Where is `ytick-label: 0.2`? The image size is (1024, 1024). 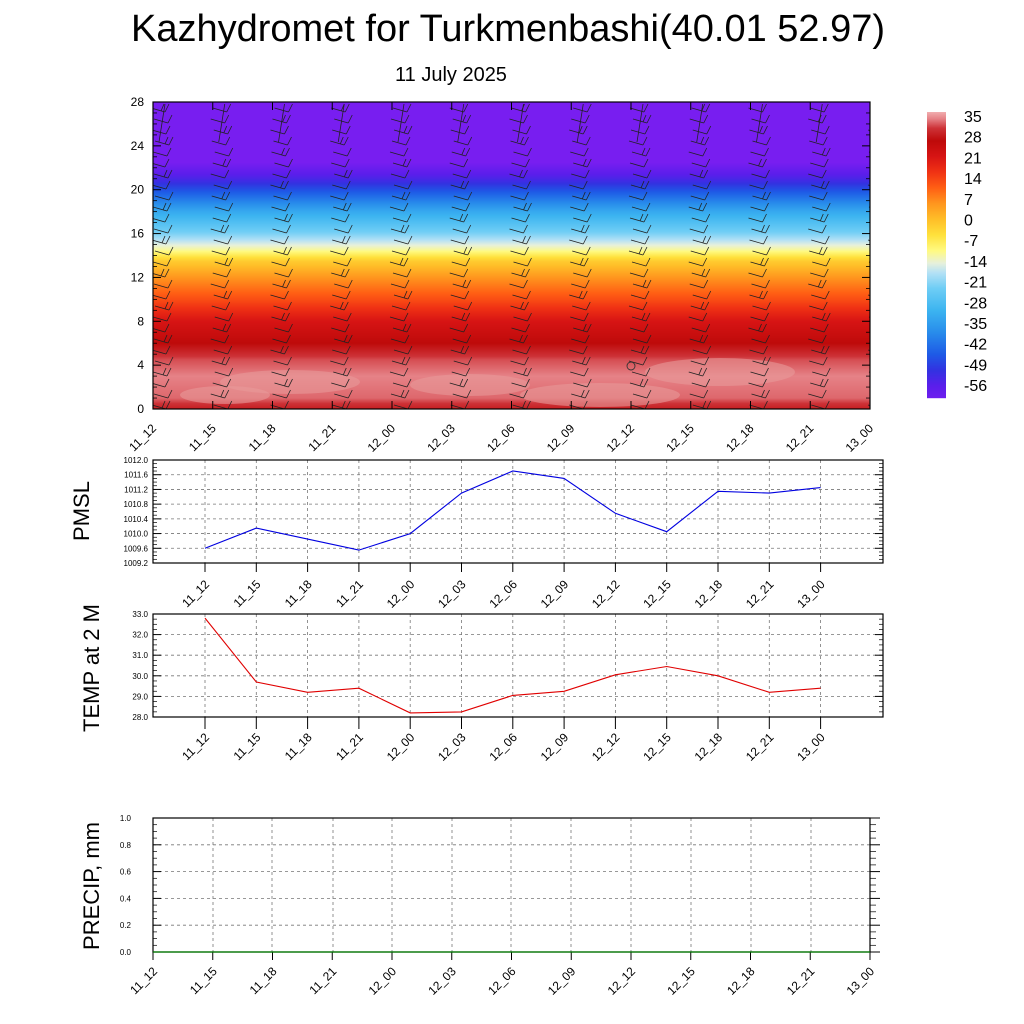
ytick-label: 0.2 is located at coordinates (126, 925).